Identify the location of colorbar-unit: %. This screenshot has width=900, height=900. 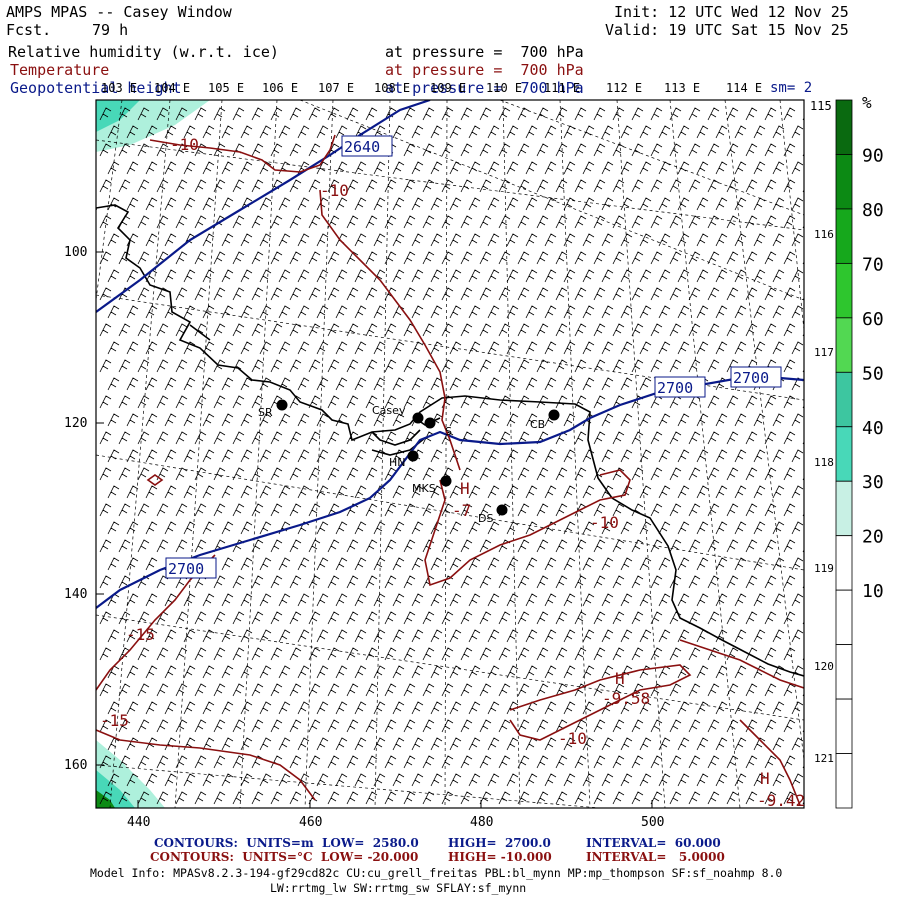
(867, 102).